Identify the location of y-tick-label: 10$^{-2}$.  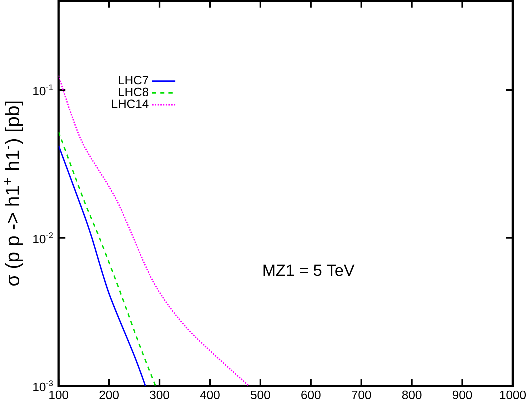
(43, 238).